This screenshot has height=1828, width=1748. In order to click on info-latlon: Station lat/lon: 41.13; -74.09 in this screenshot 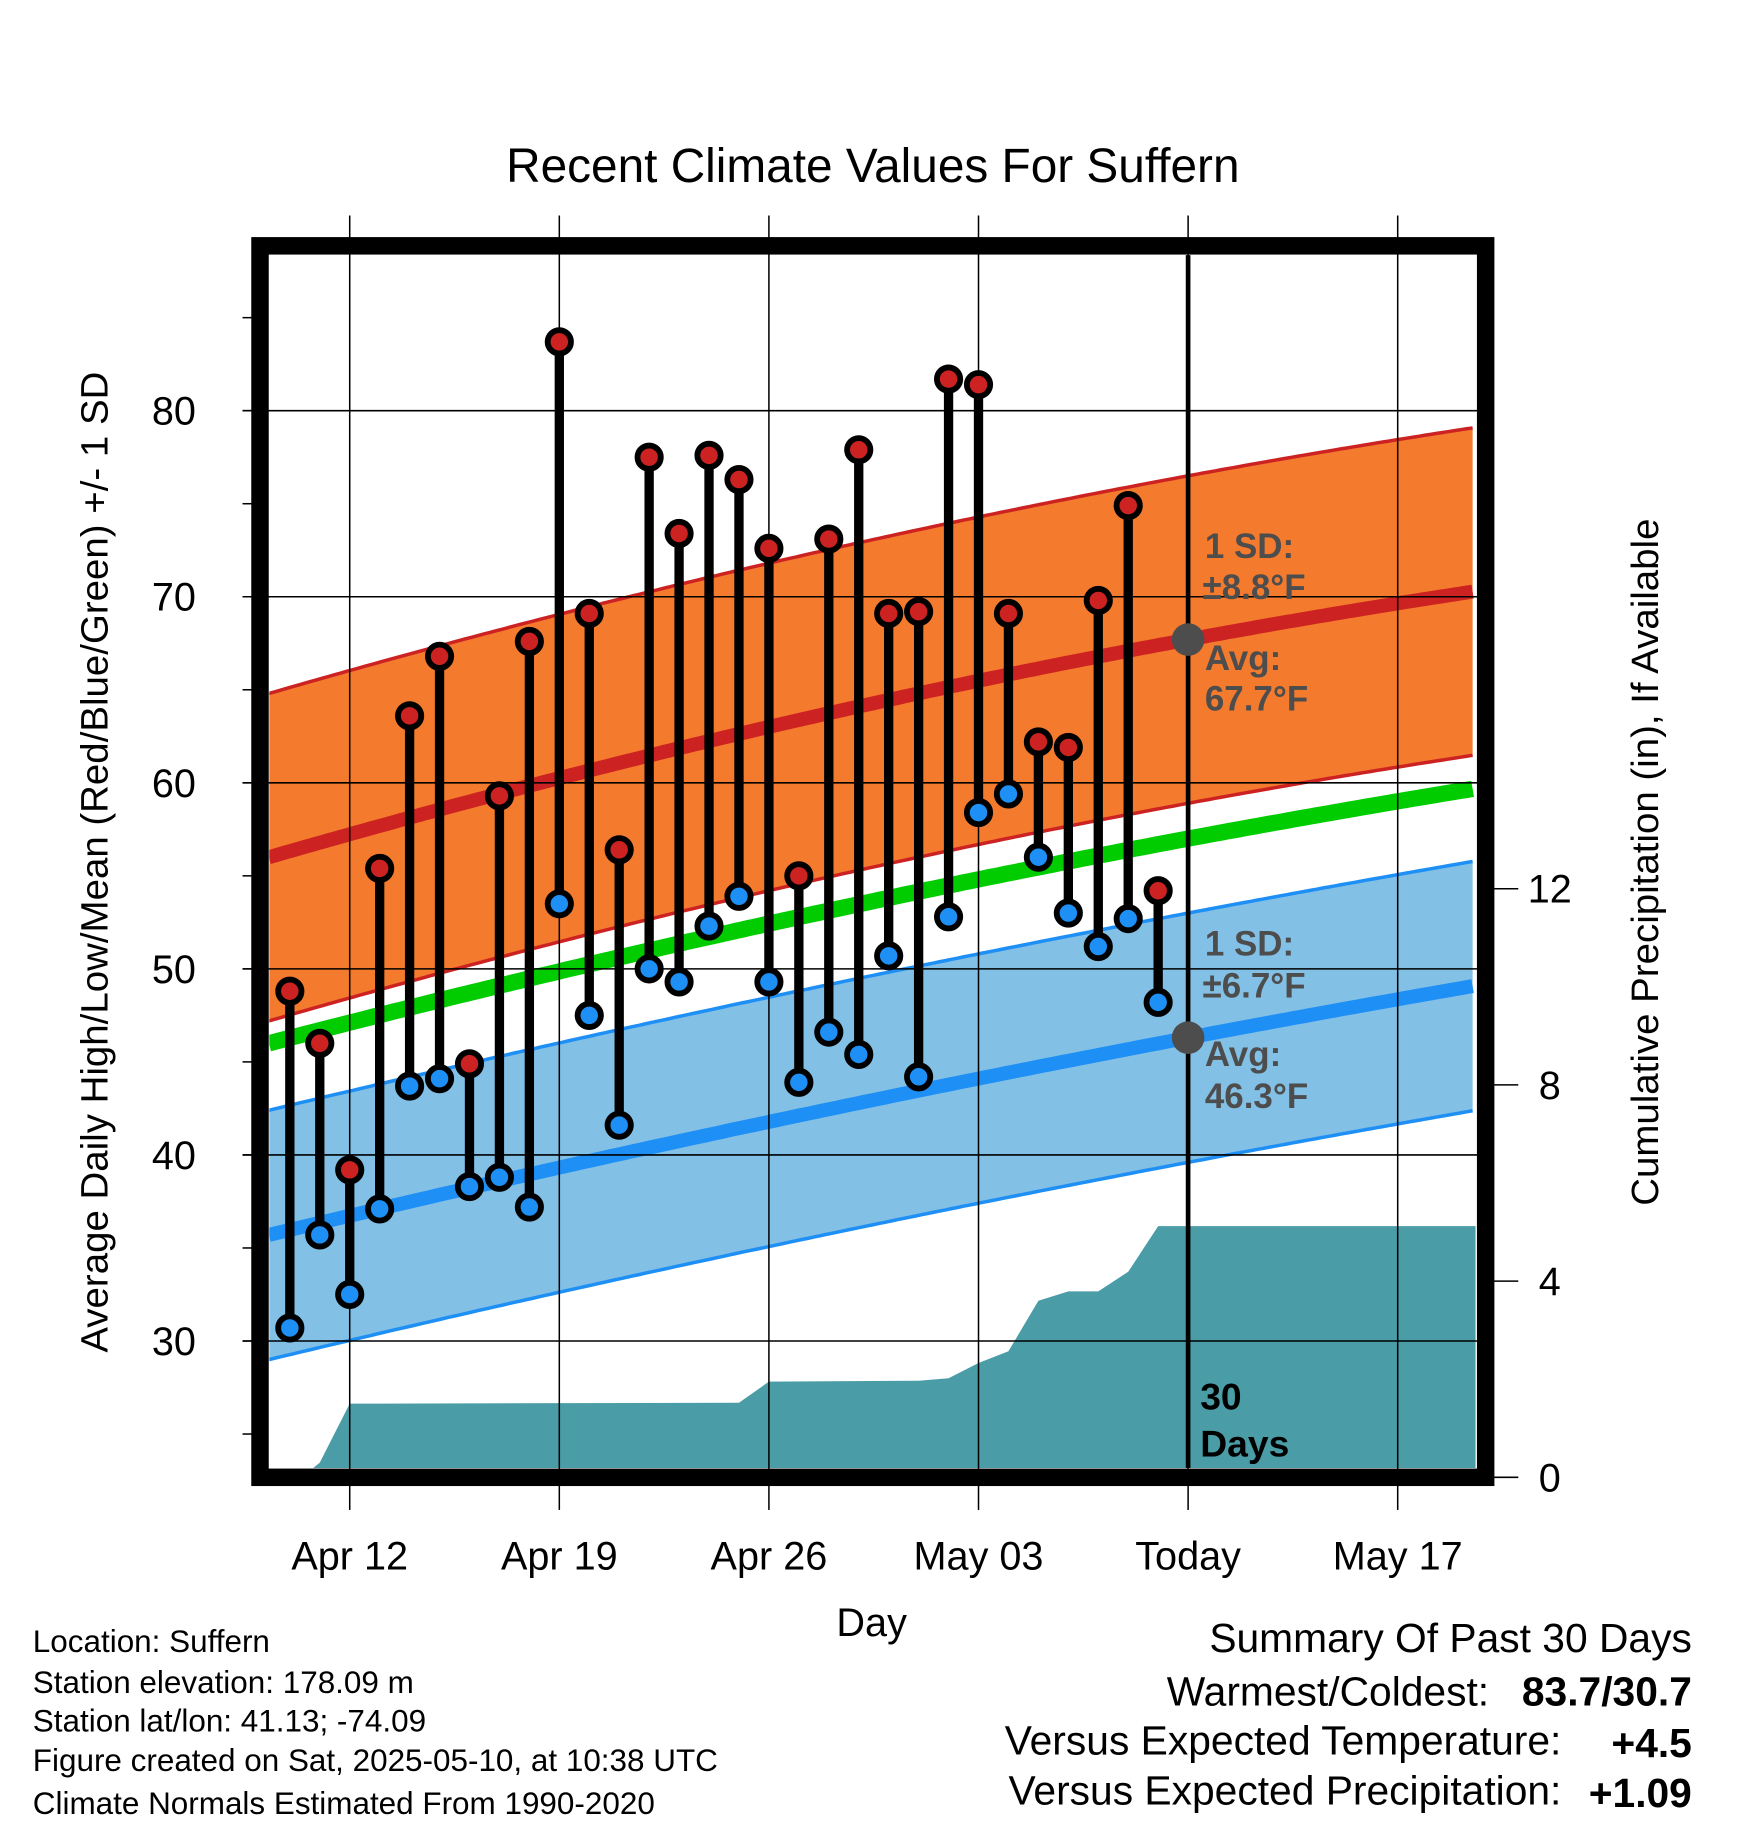, I will do `click(229, 1720)`.